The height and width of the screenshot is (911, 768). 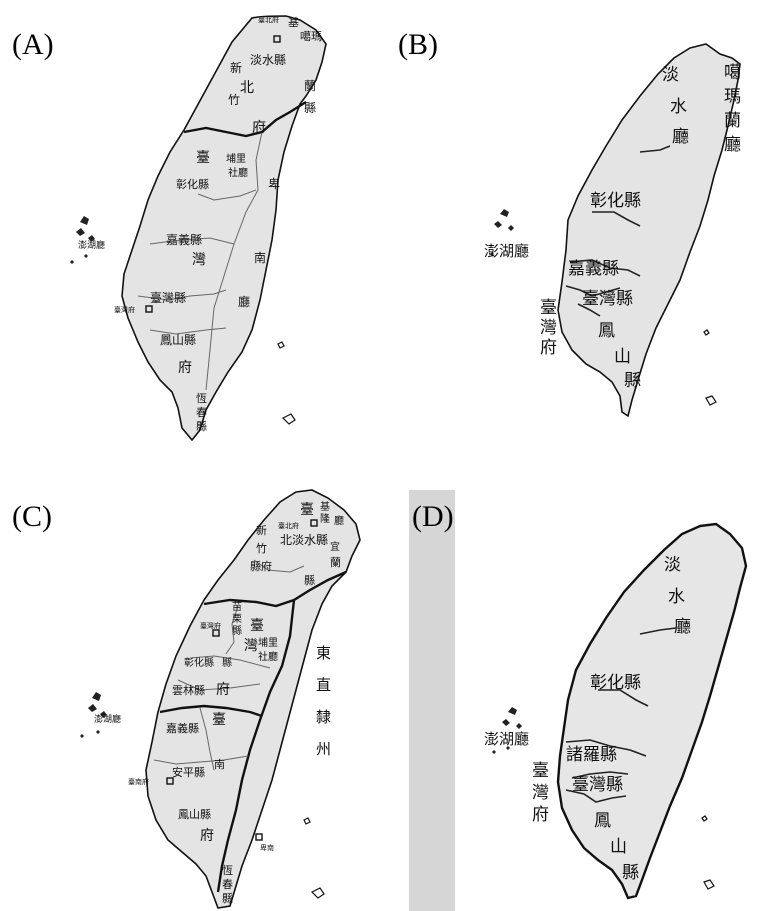 What do you see at coordinates (192, 184) in the screenshot?
I see `place-a: 彰化縣` at bounding box center [192, 184].